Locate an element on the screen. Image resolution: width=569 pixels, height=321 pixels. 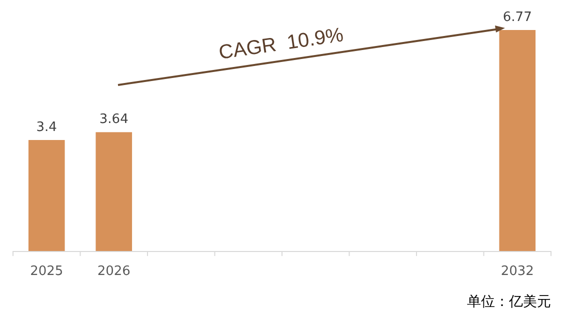
x-tick-label: 2032 is located at coordinates (517, 271).